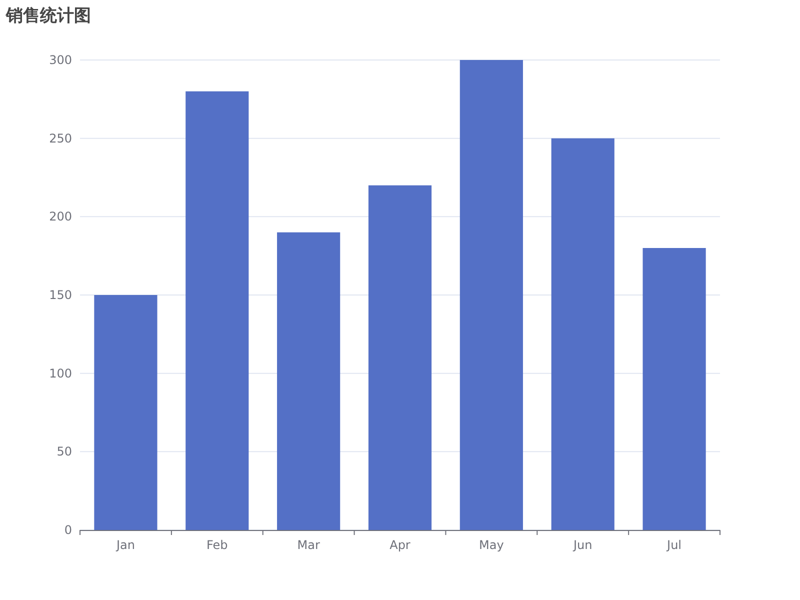  What do you see at coordinates (125, 545) in the screenshot?
I see `x-tick-label: Jan` at bounding box center [125, 545].